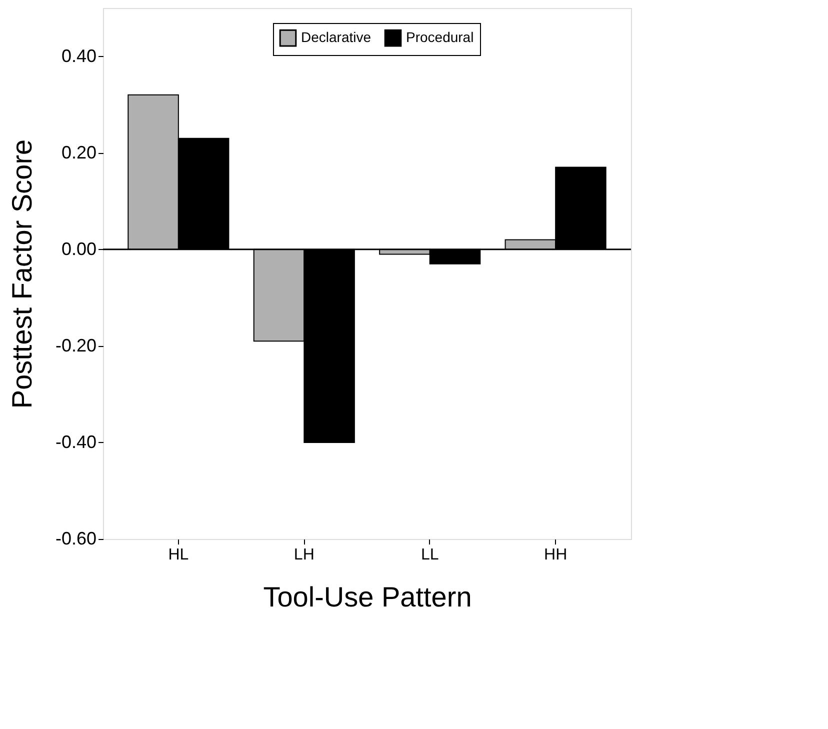 The image size is (828, 729). Describe the element at coordinates (429, 555) in the screenshot. I see `x-tick-label: LL` at that location.